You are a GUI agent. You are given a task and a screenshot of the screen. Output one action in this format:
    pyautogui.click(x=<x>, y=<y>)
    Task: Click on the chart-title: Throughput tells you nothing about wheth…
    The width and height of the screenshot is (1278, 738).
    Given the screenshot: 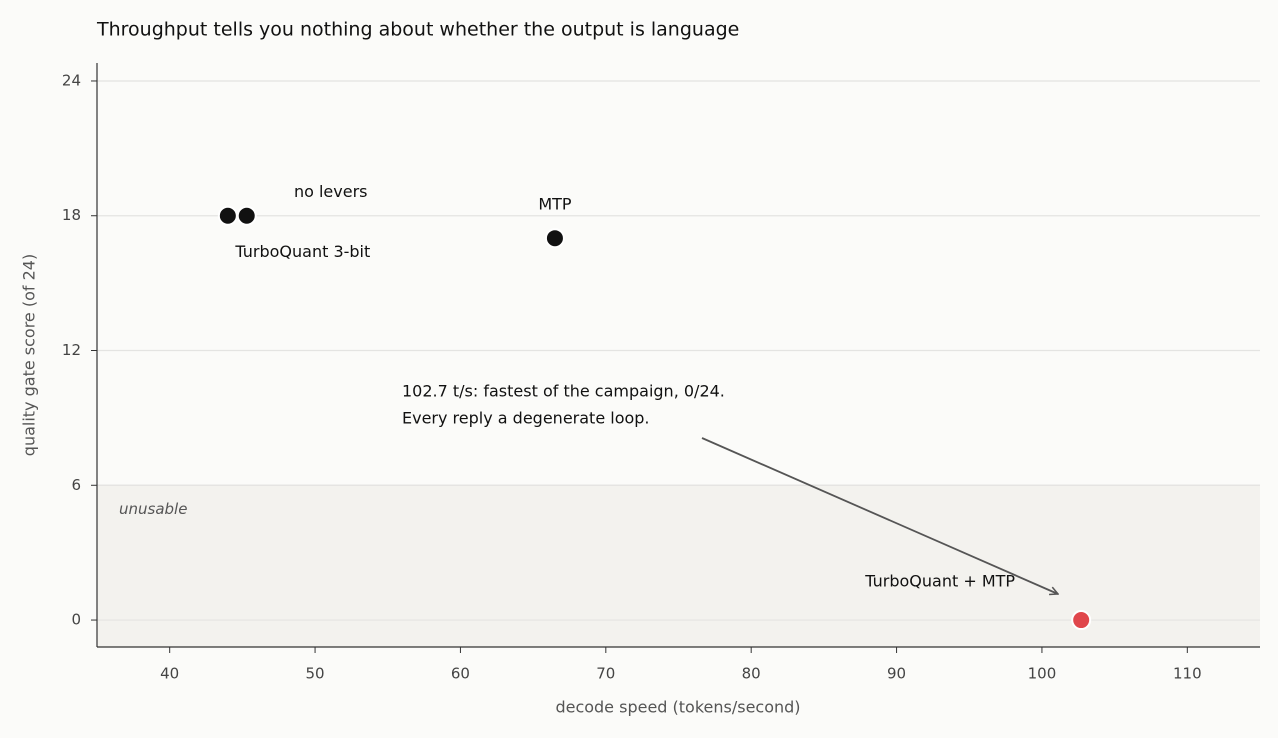 What is the action you would take?
    pyautogui.click(x=417, y=30)
    